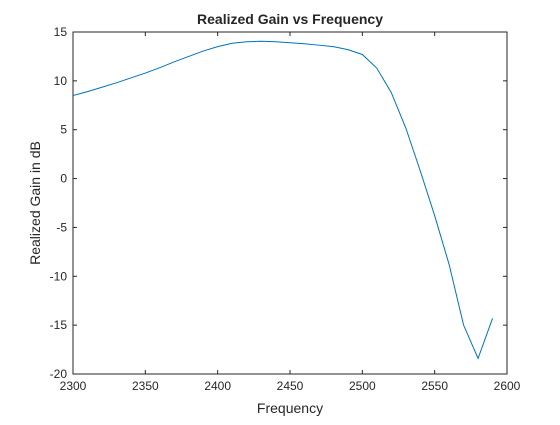 This screenshot has height=425, width=560. Describe the element at coordinates (362, 386) in the screenshot. I see `x-tick-label: 2500` at that location.